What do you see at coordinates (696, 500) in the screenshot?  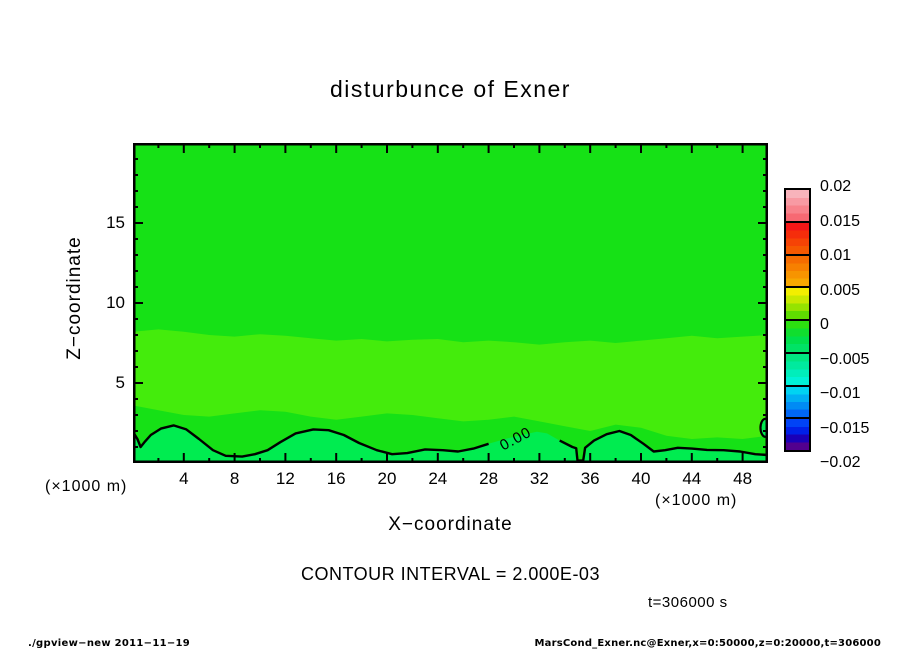 I see `x-unit-label-right: (×1000 m)` at bounding box center [696, 500].